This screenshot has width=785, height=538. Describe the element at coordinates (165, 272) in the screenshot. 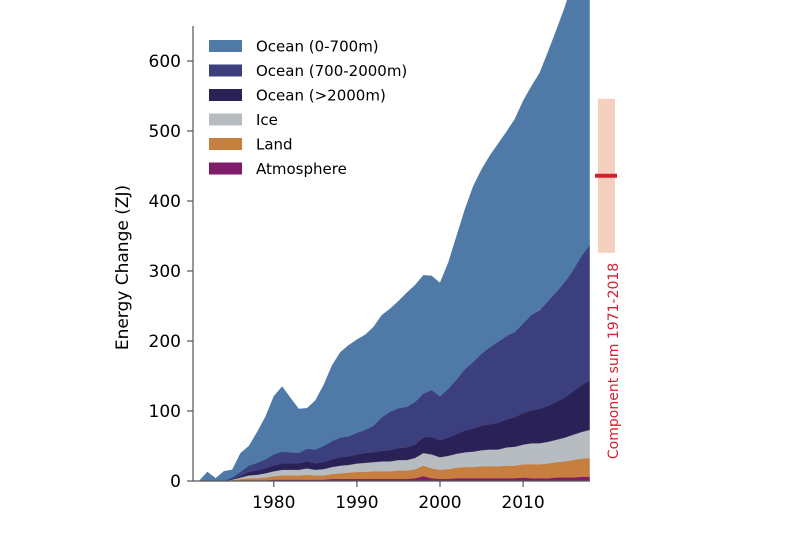

I see `y-tick-label: 300` at that location.